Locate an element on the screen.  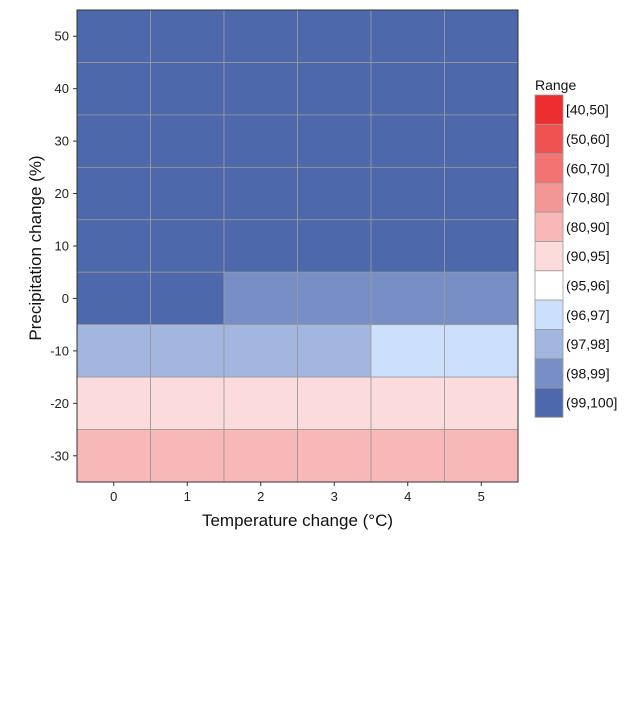
x-tick-label: 5 is located at coordinates (481, 496).